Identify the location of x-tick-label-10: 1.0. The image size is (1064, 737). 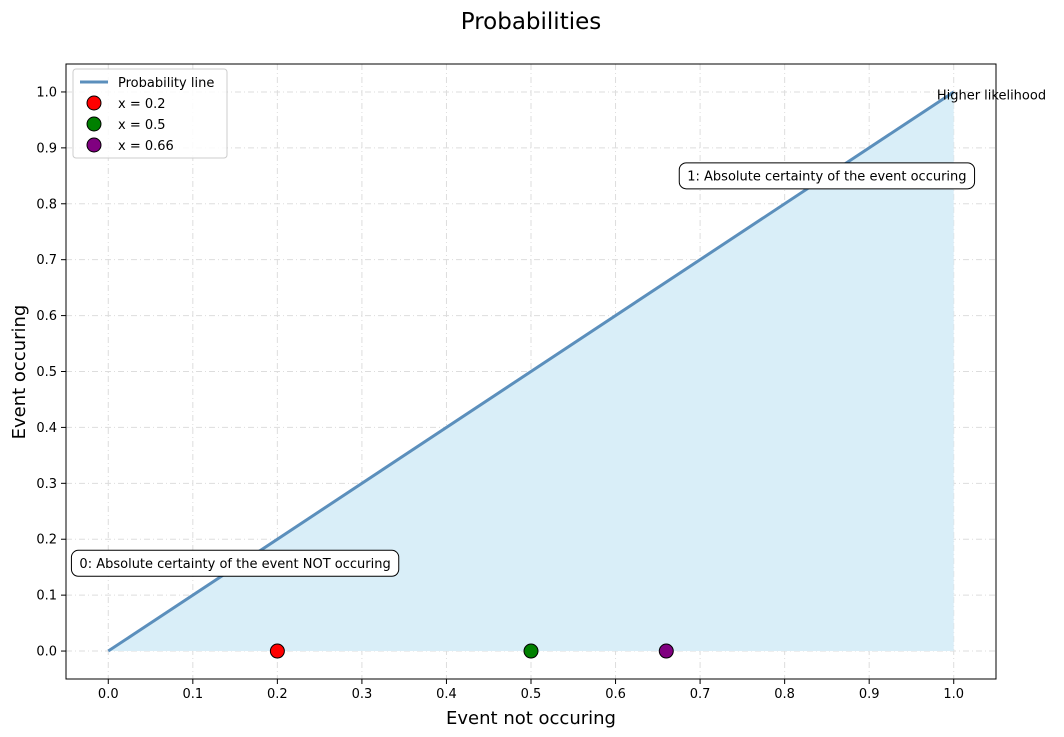
(953, 694).